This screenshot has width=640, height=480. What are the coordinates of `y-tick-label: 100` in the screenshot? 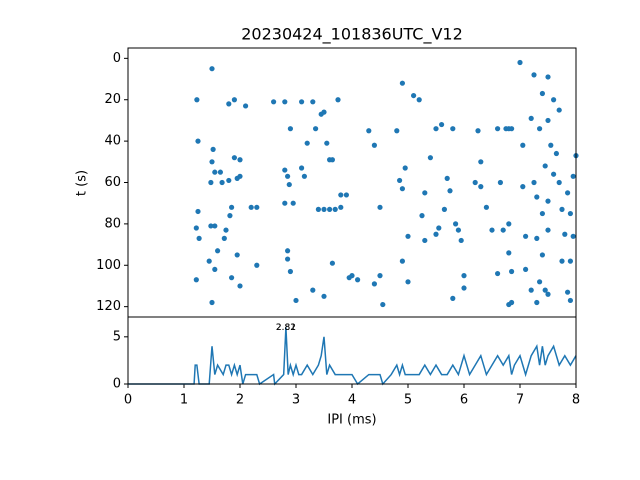 It's located at (108, 265).